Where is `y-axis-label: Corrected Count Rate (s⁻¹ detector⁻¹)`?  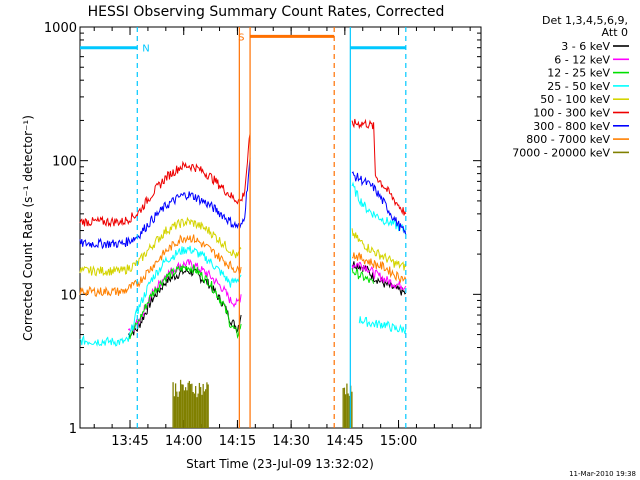 y-axis-label: Corrected Count Rate (s⁻¹ detector⁻¹) is located at coordinates (28, 228).